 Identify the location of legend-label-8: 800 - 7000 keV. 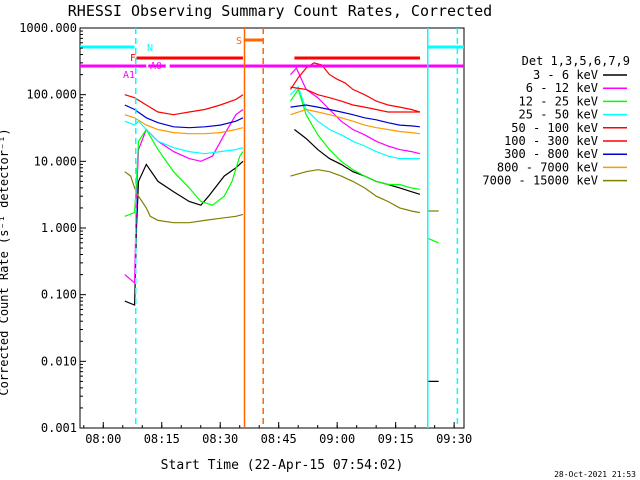
(547, 167).